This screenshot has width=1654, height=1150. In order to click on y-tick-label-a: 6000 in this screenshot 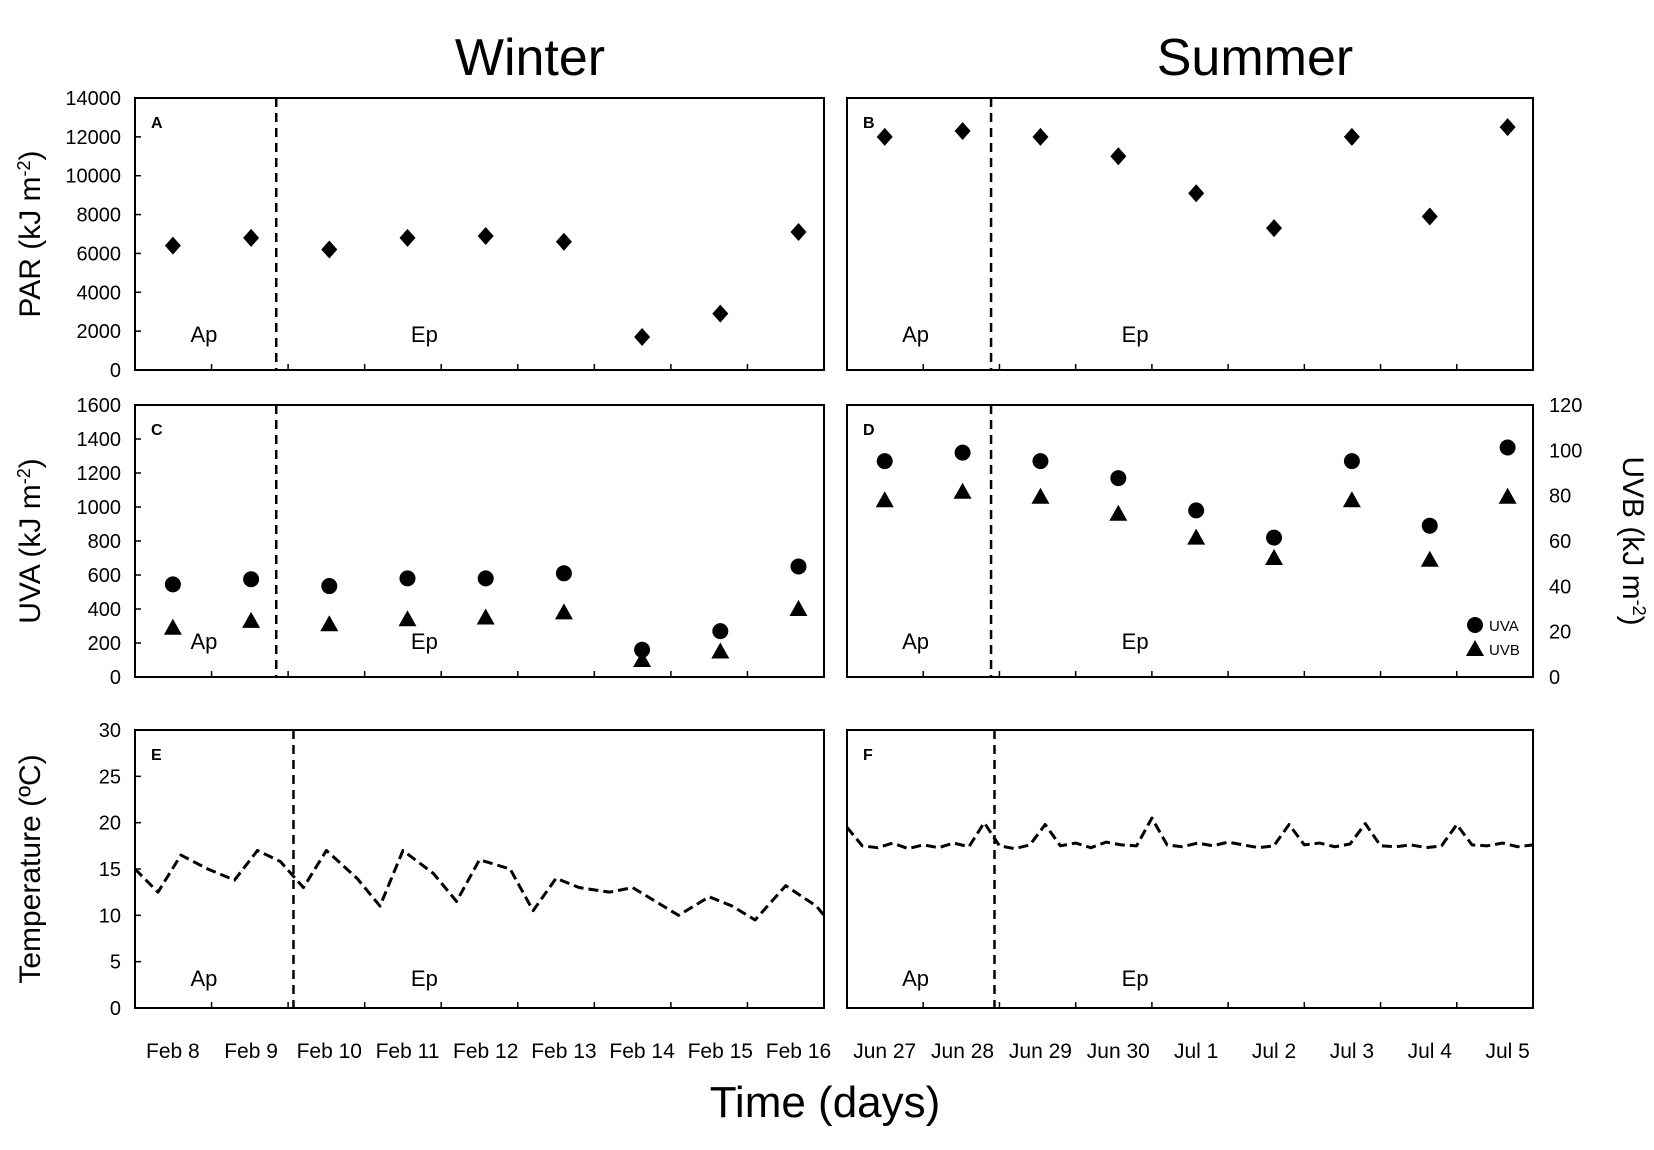, I will do `click(99, 254)`.